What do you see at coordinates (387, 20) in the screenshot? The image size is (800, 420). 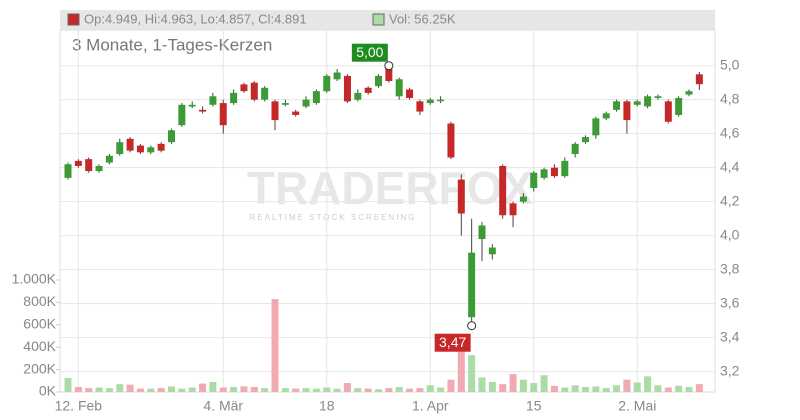 I see `header-bar` at bounding box center [387, 20].